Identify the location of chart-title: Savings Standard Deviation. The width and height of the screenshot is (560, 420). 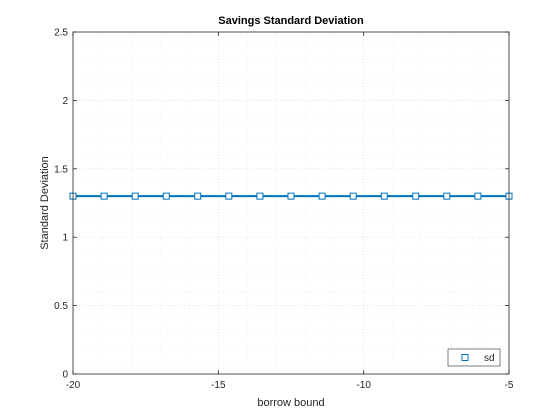
(291, 21).